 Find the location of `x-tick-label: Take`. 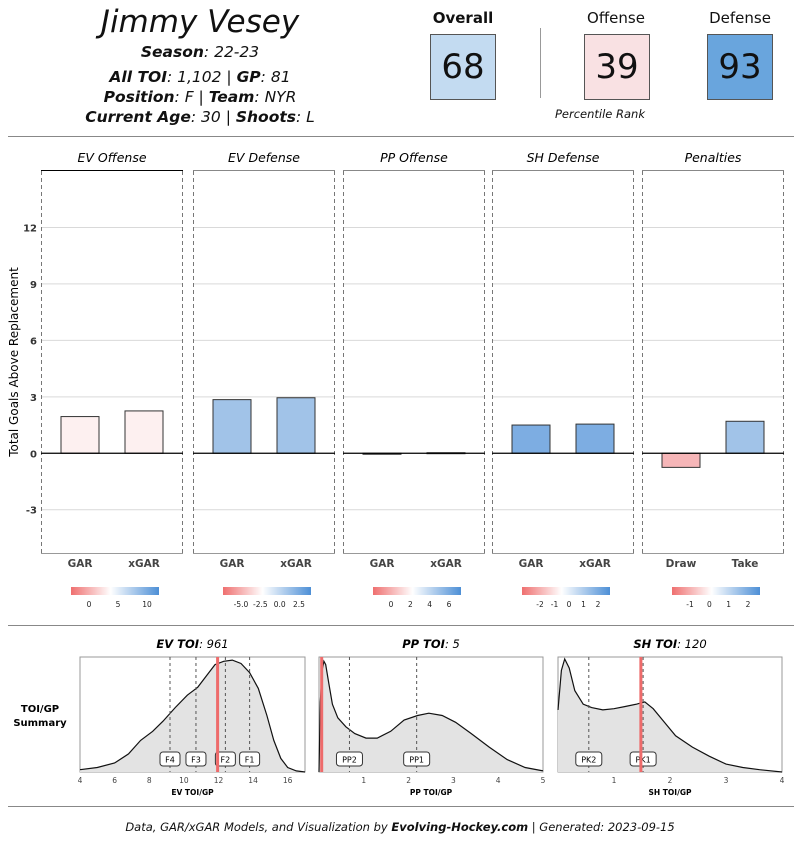

x-tick-label: Take is located at coordinates (745, 564).